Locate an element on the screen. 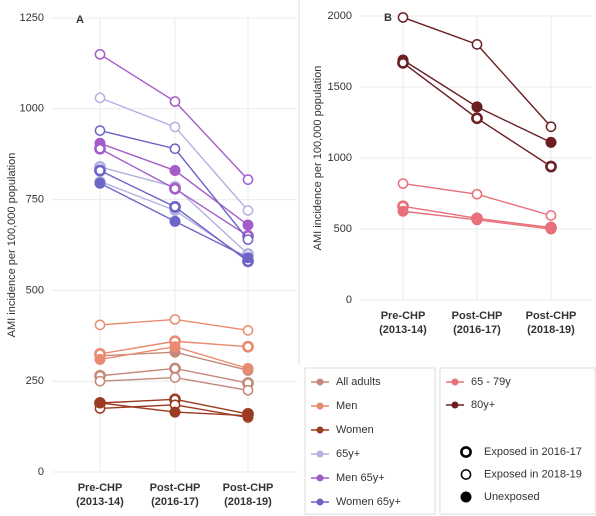 Image resolution: width=596 pixels, height=516 pixels. y-tick-label: 250 is located at coordinates (35, 381).